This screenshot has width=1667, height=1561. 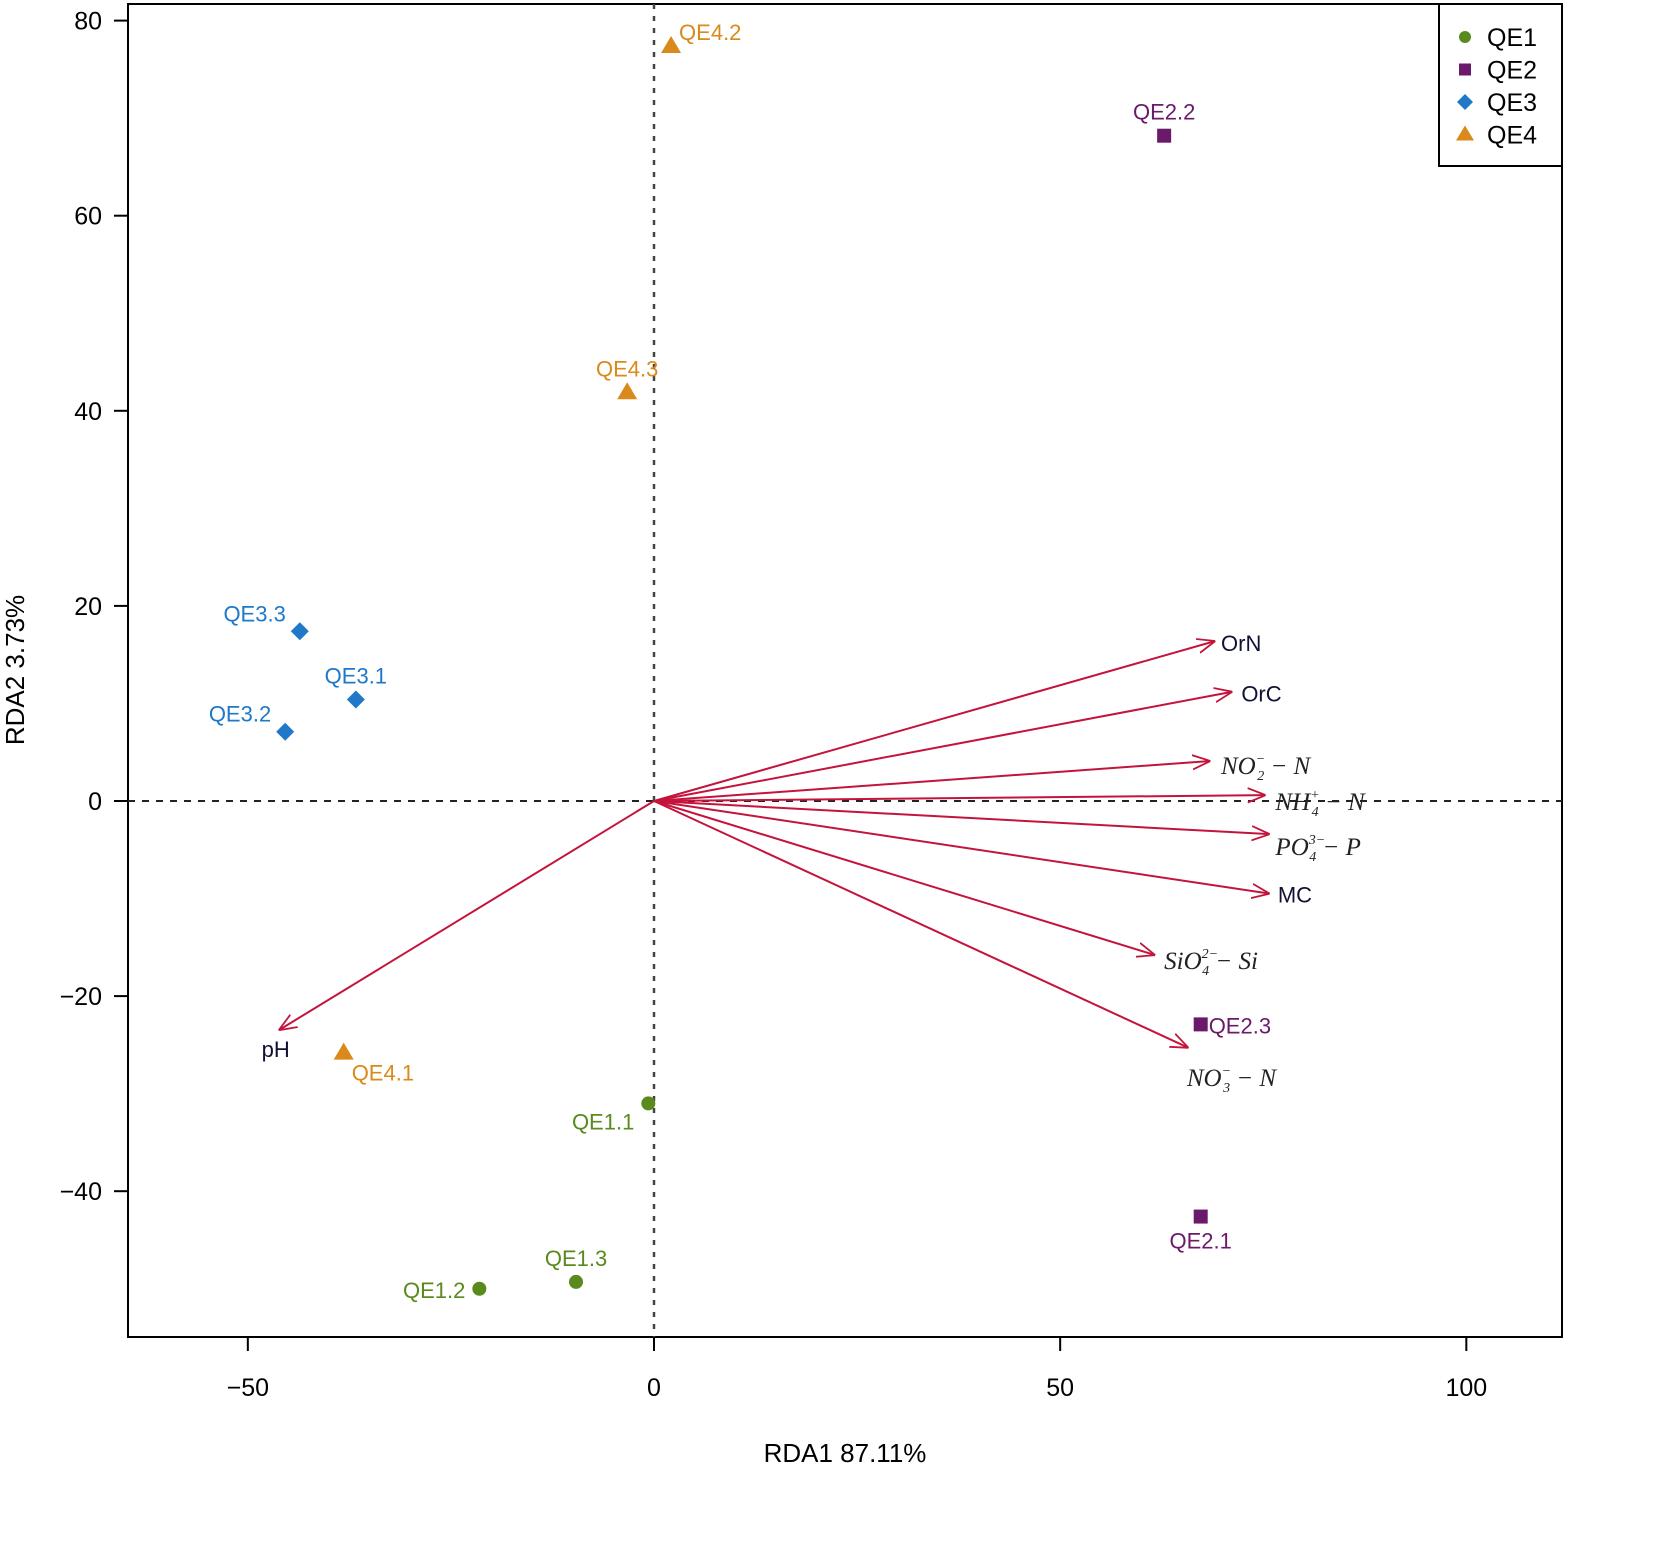 I want to click on vector-sio4, so click(x=904, y=877).